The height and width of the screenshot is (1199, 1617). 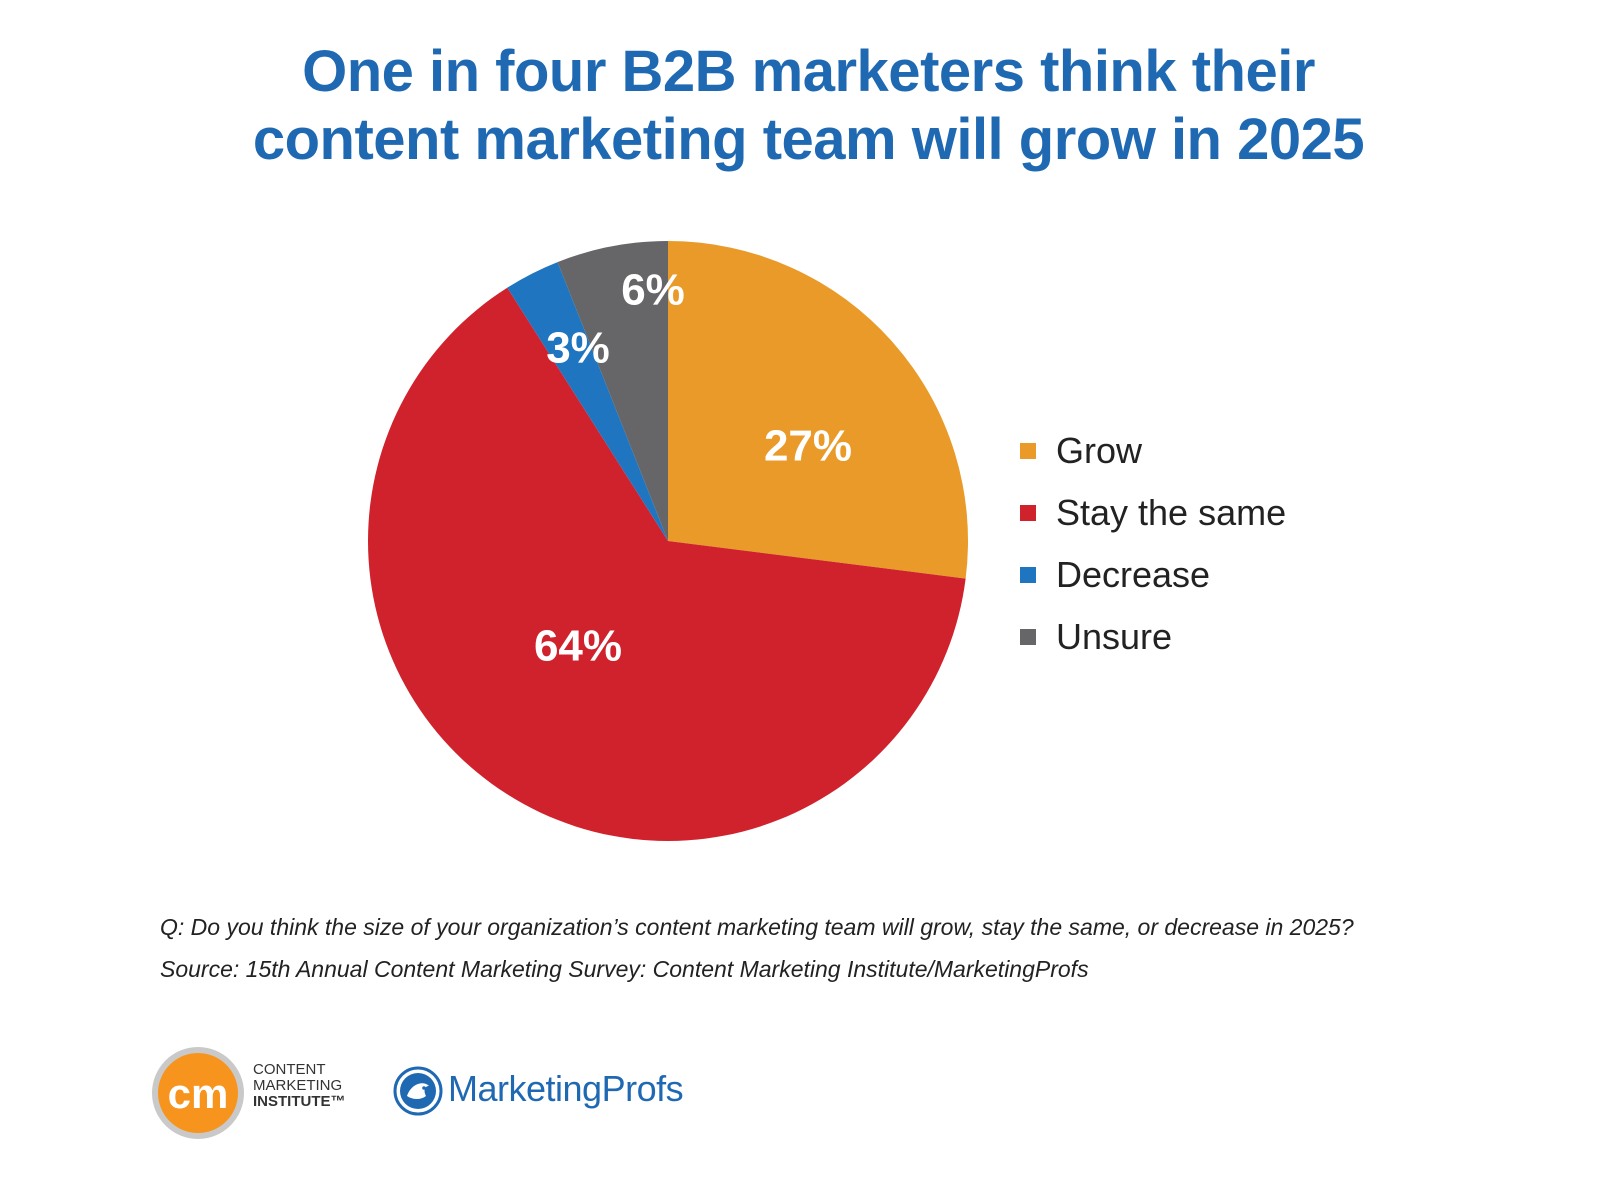 I want to click on legend-item-stay-the-same: Stay the same, so click(x=1153, y=513).